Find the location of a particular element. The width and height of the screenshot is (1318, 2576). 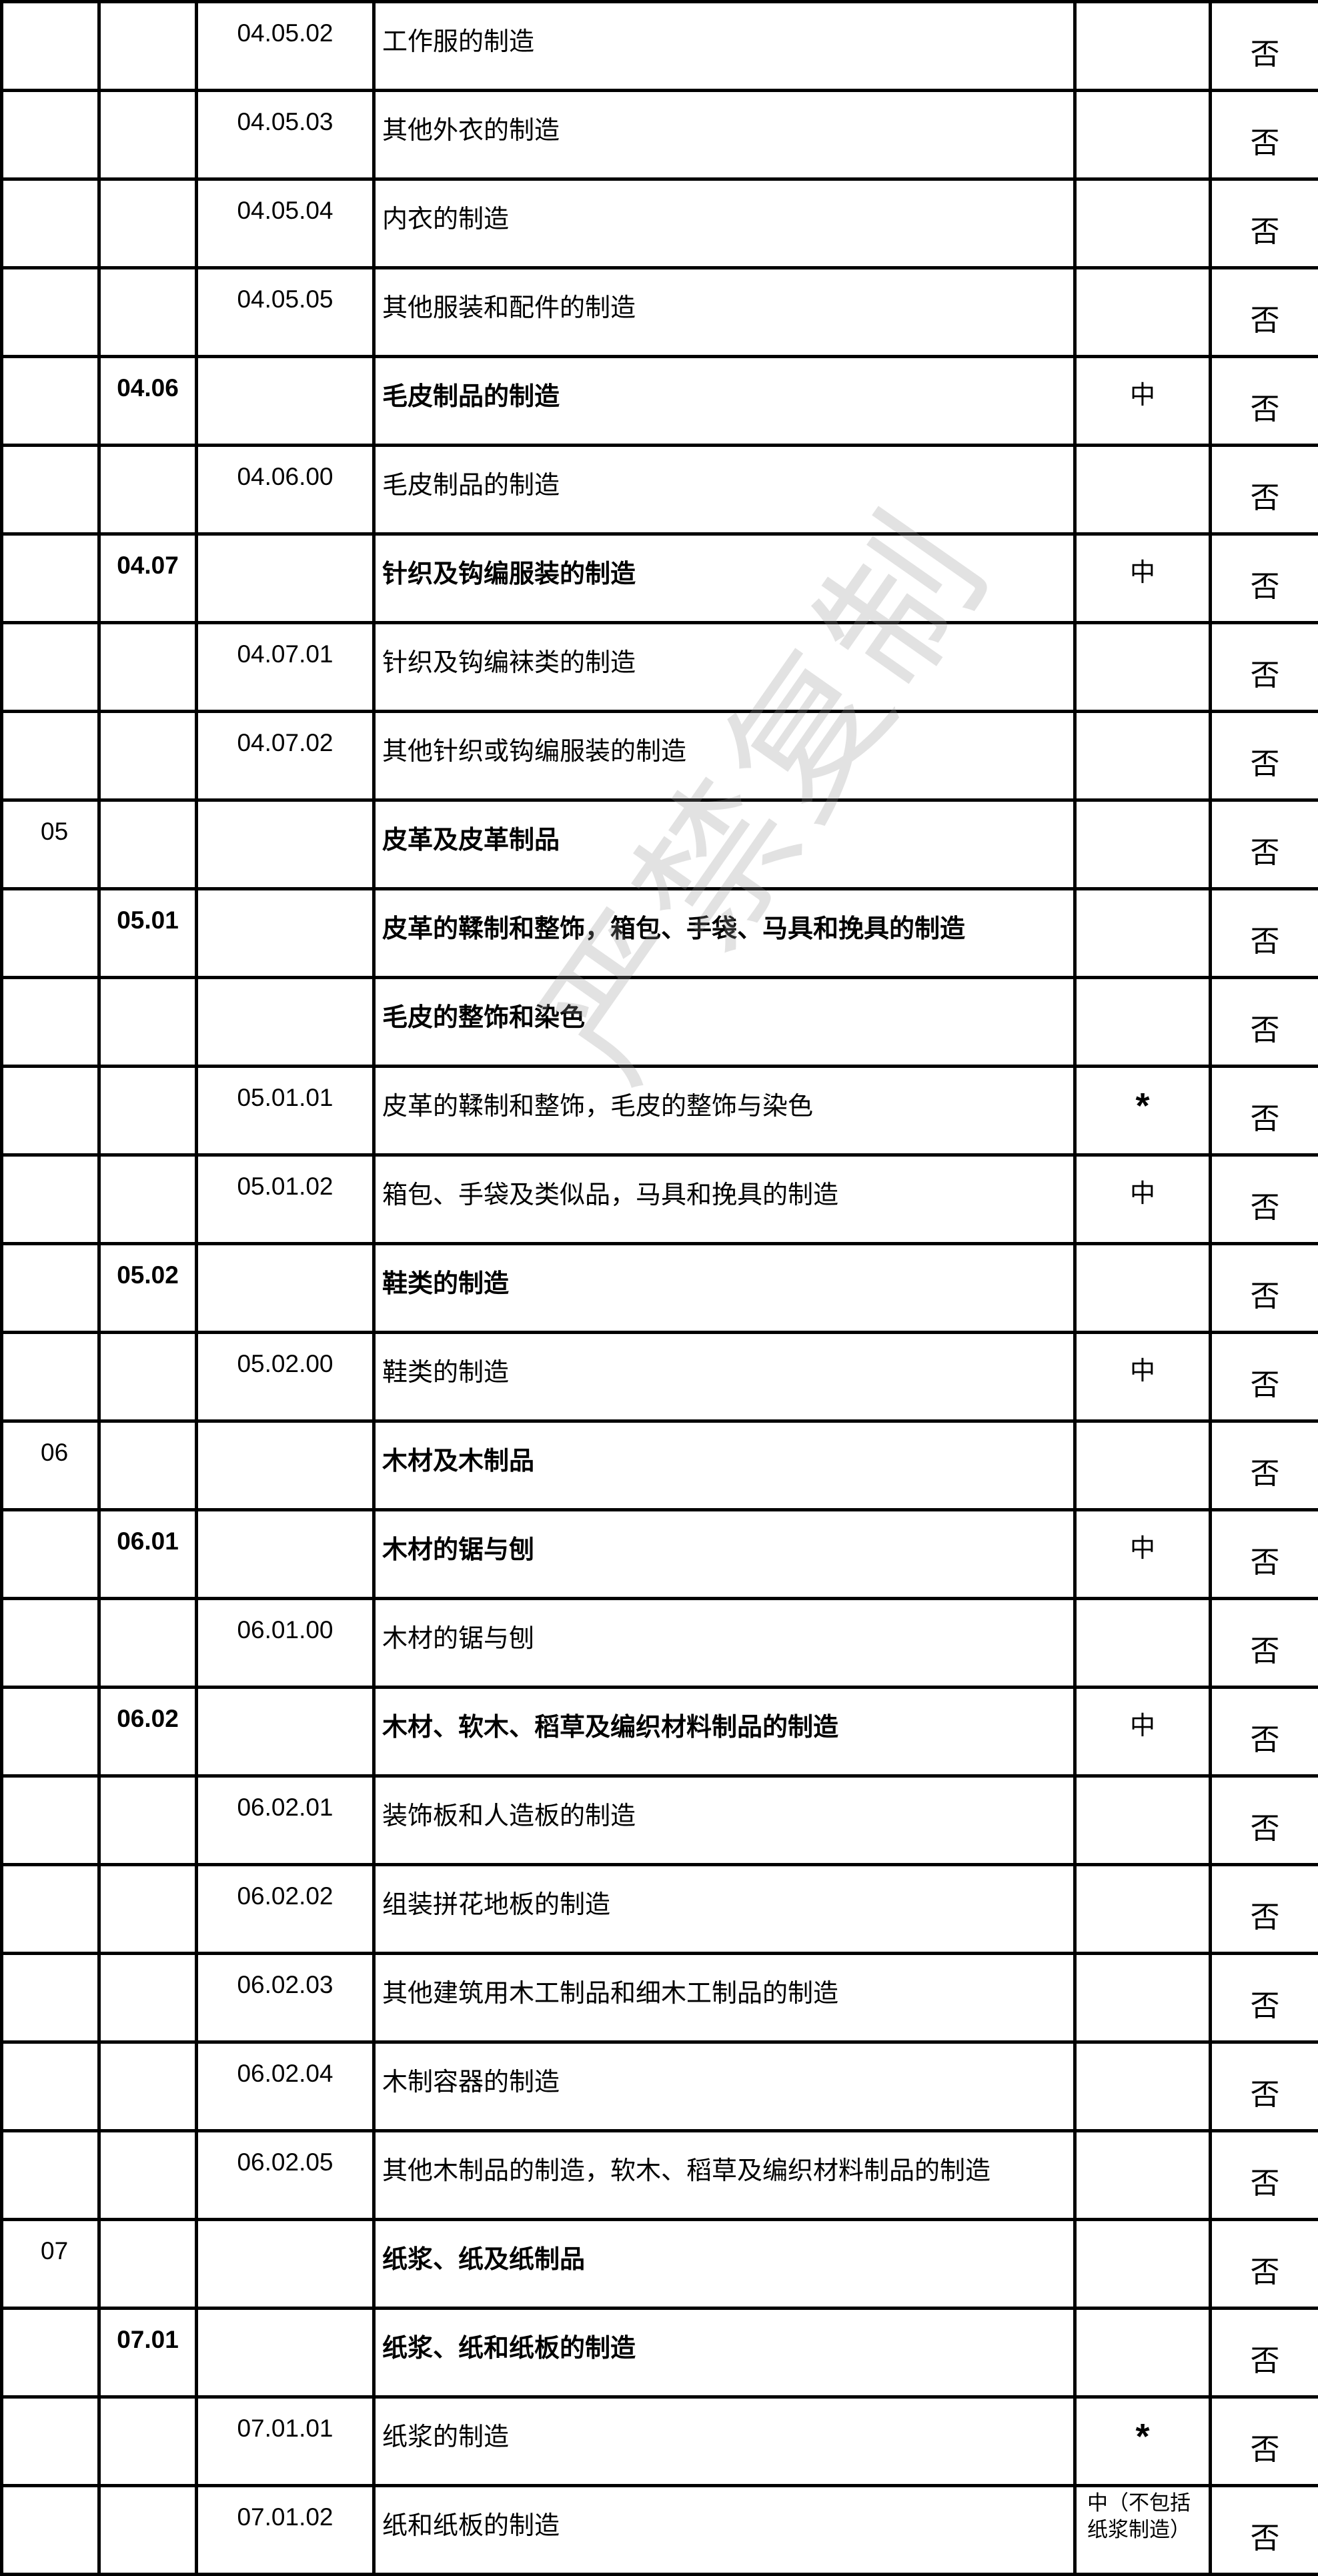

class-code-cell: 04.05.05 is located at coordinates (285, 312).